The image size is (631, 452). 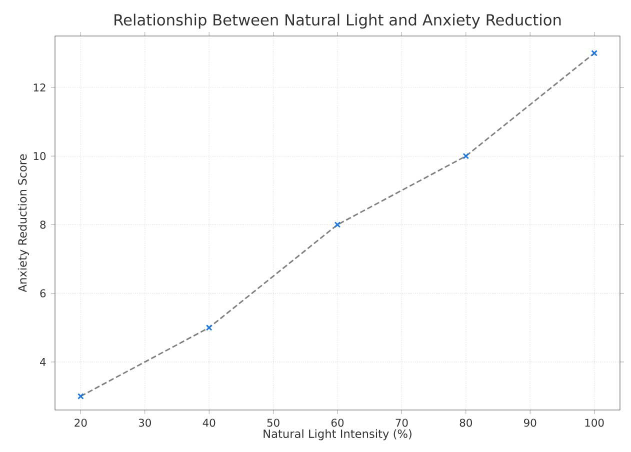 I want to click on y-tick-label: 10, so click(x=40, y=156).